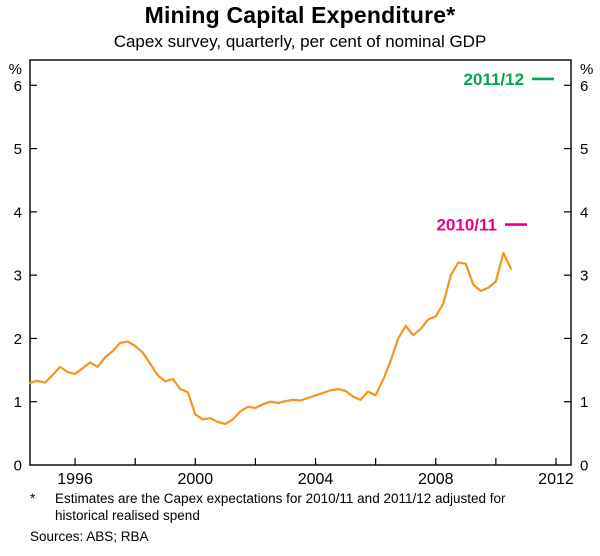 This screenshot has width=600, height=556. What do you see at coordinates (584, 149) in the screenshot?
I see `y-axis-label-right: 5` at bounding box center [584, 149].